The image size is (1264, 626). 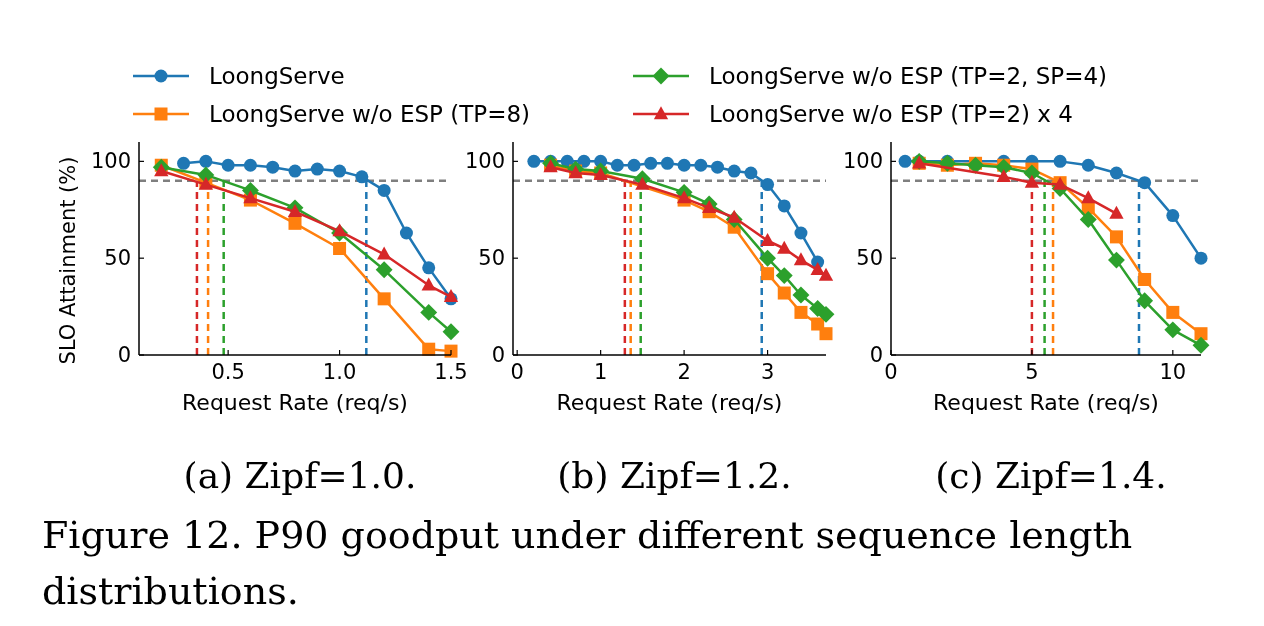 I want to click on x-tick-label: 1, so click(x=600, y=372).